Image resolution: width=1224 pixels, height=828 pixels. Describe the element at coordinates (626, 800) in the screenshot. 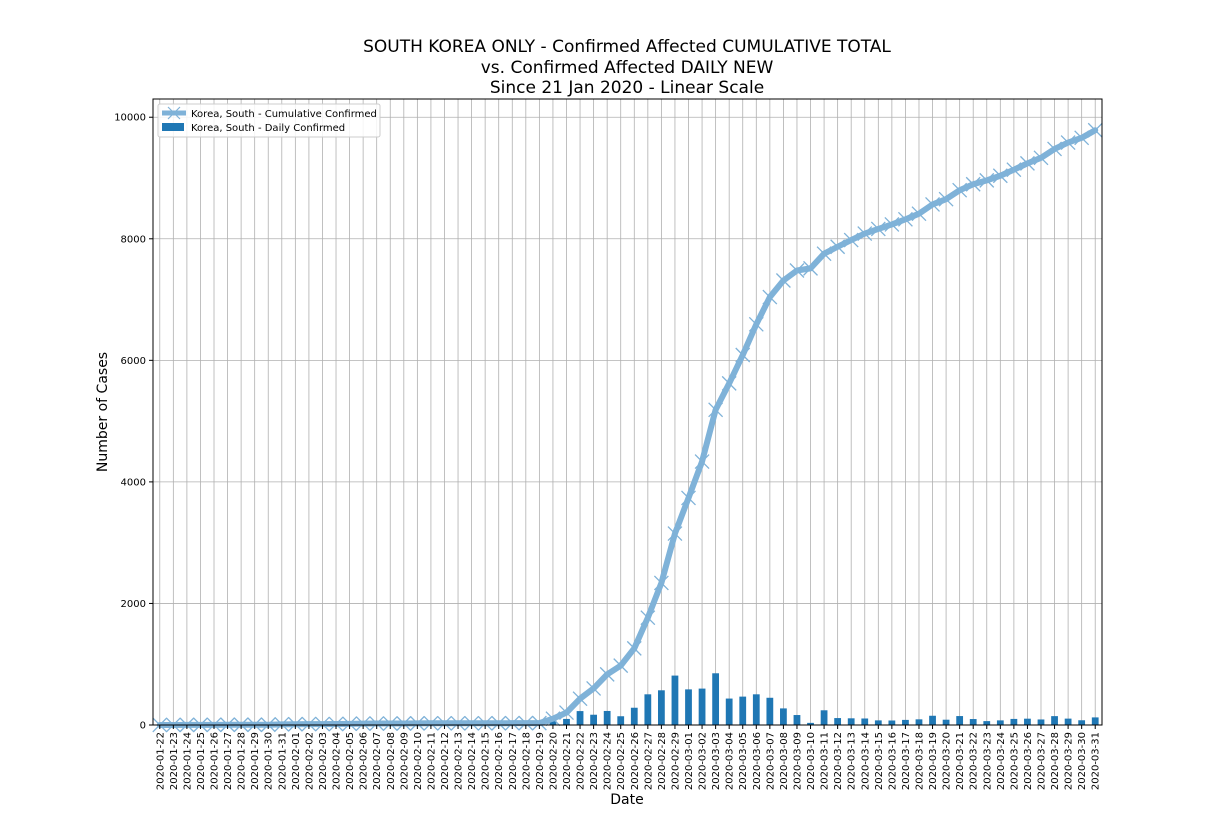

I see `x-axis-label: Date` at that location.